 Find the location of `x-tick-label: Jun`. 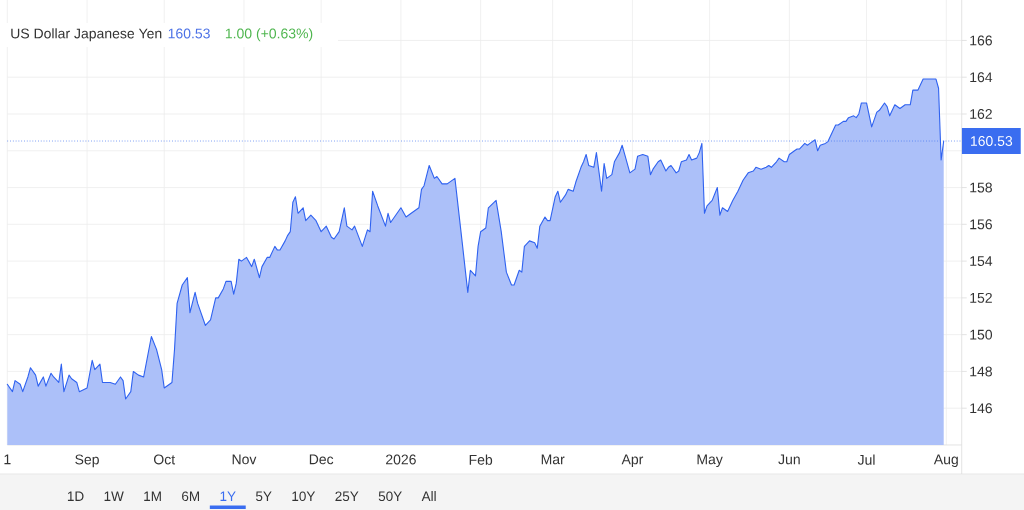

x-tick-label: Jun is located at coordinates (789, 459).